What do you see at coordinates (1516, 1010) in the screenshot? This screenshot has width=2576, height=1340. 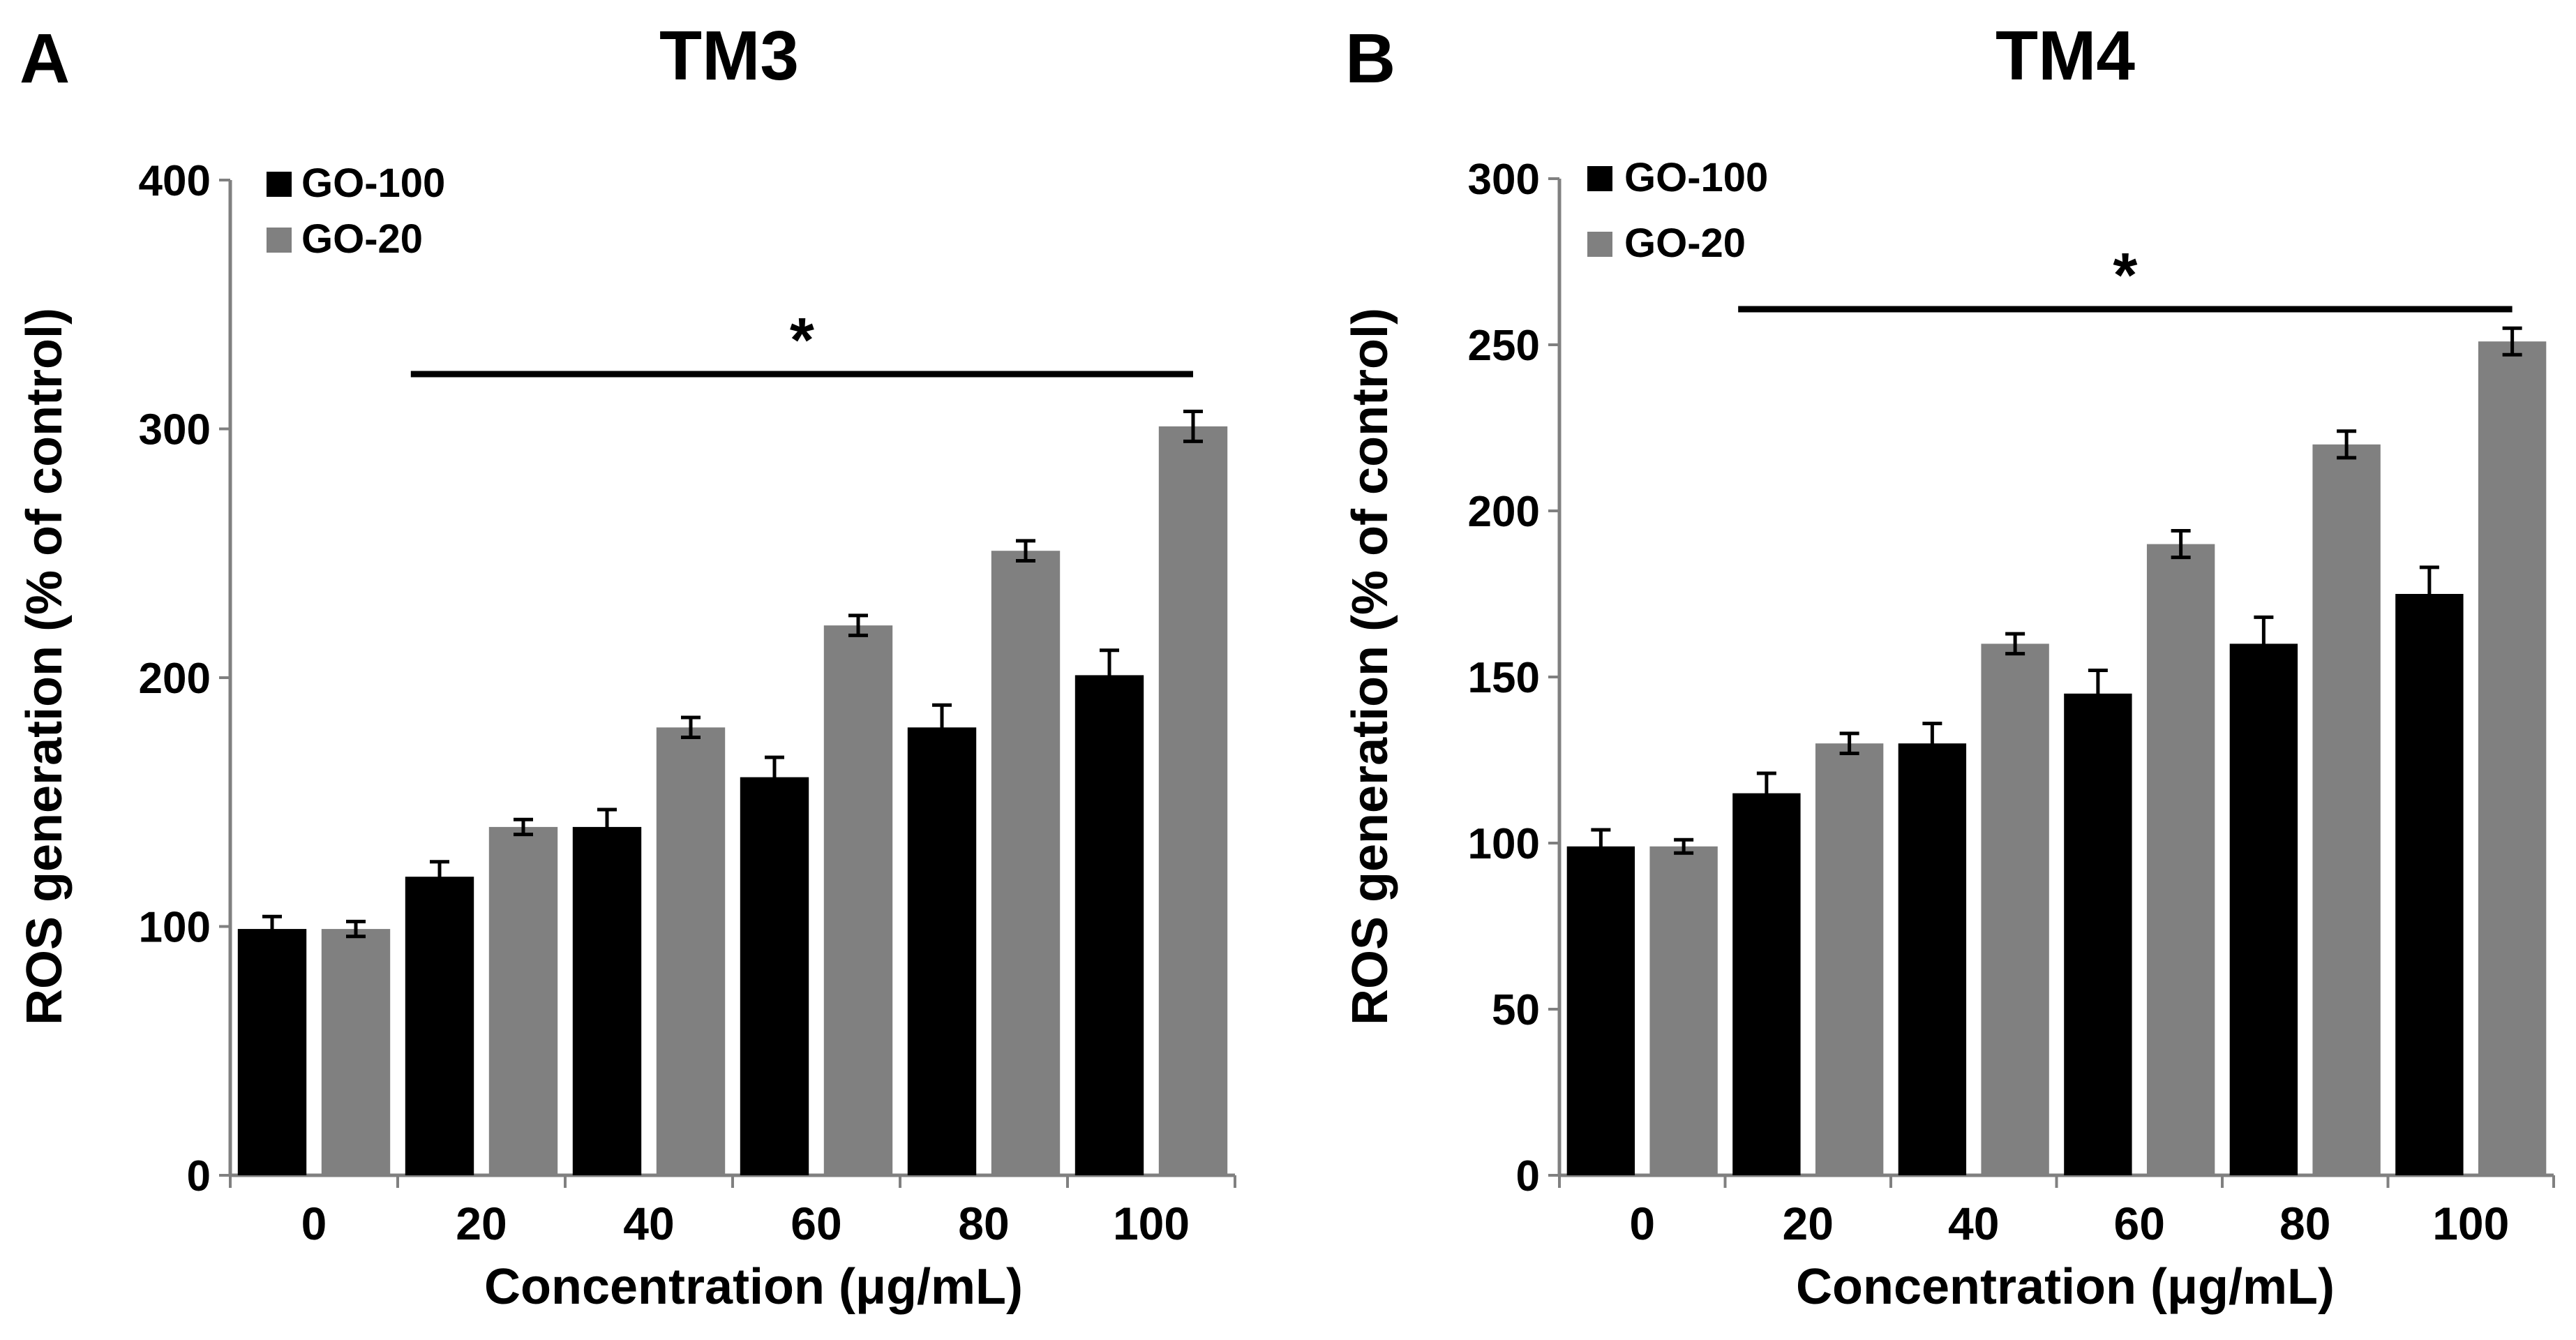 I see `y-tick-label: 50` at bounding box center [1516, 1010].